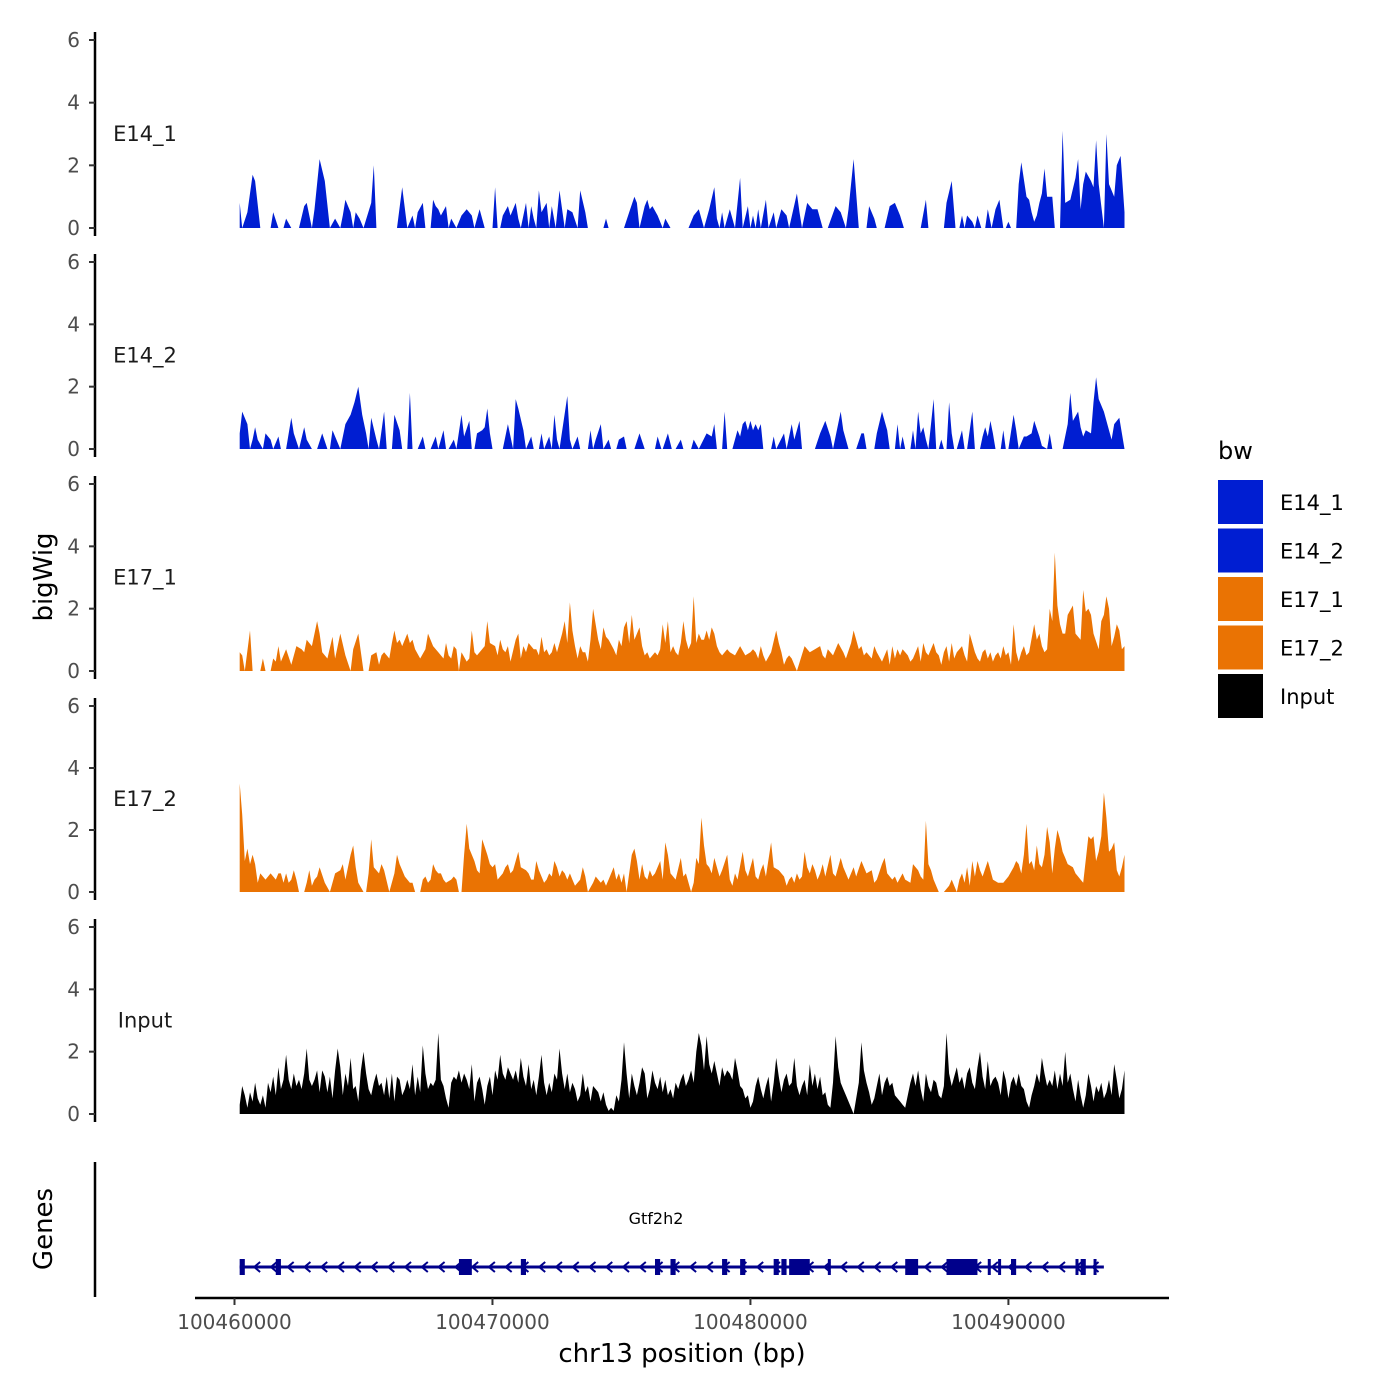 The width and height of the screenshot is (1400, 1400). I want to click on legend-label: E17_2, so click(1312, 649).